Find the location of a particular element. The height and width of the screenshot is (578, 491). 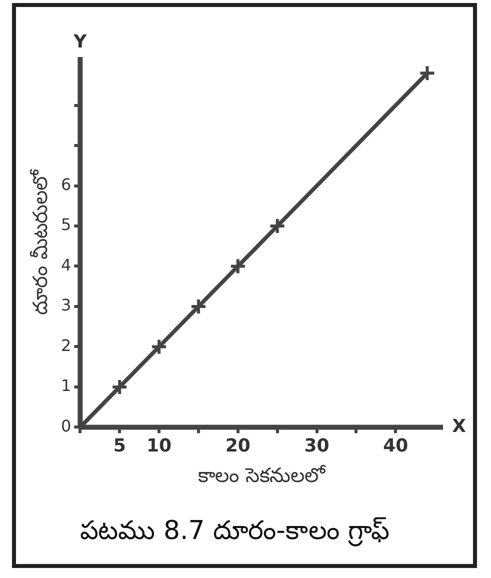

x-tick-label: 30 is located at coordinates (317, 446).